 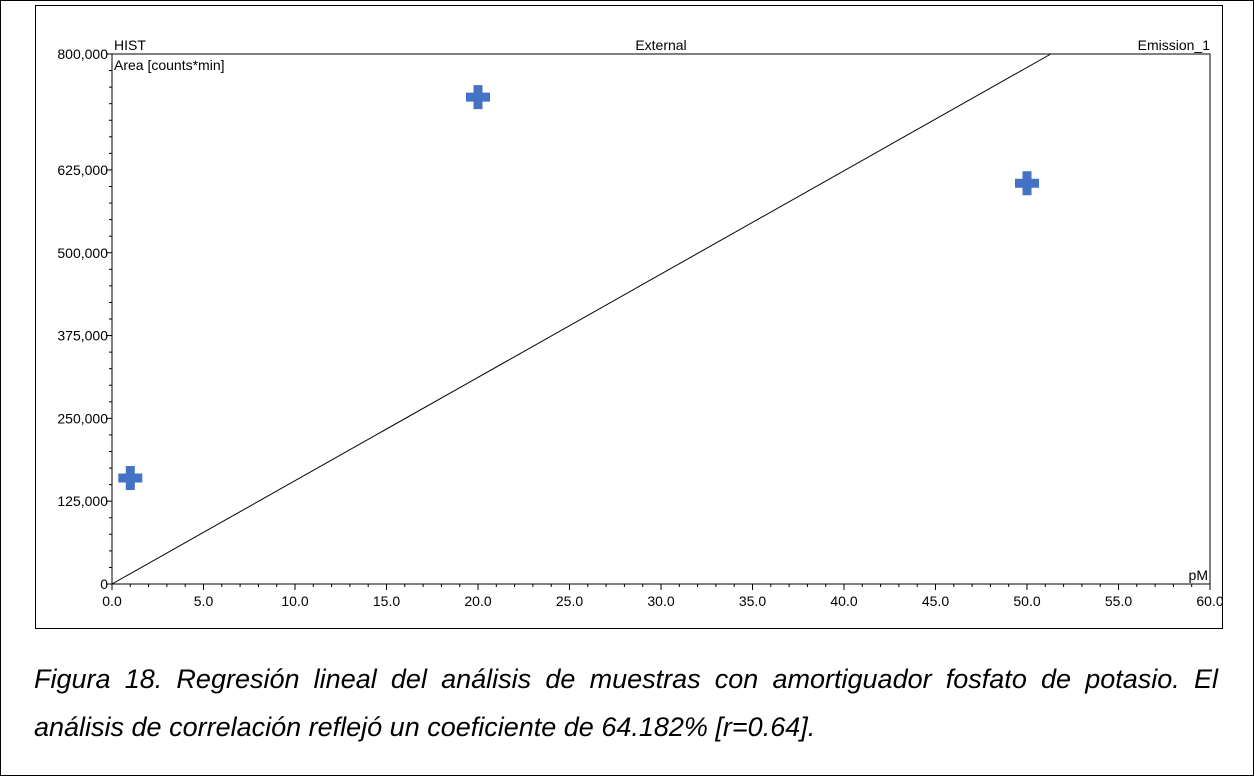 I want to click on y-tick-label: 800,000, so click(x=82, y=54).